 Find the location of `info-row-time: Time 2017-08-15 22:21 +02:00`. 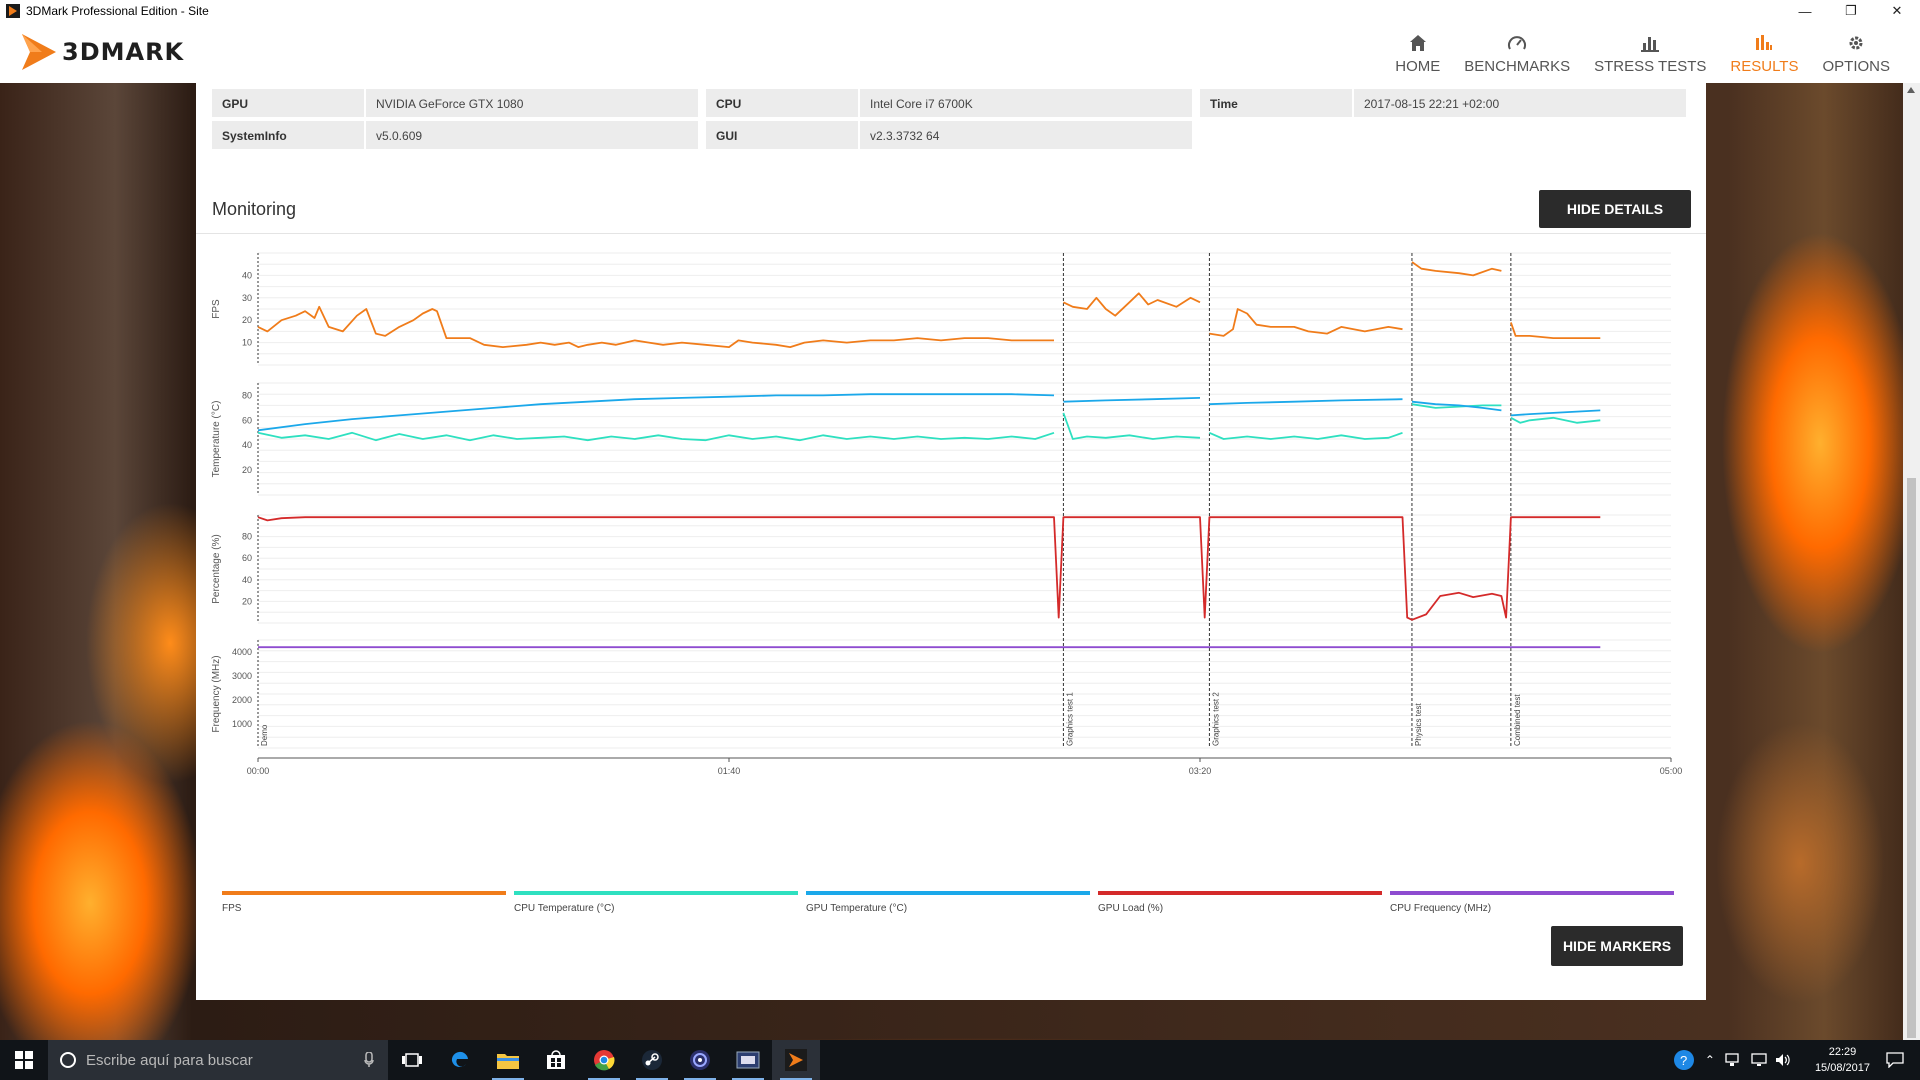

info-row-time: Time 2017-08-15 22:21 +02:00 is located at coordinates (1443, 103).